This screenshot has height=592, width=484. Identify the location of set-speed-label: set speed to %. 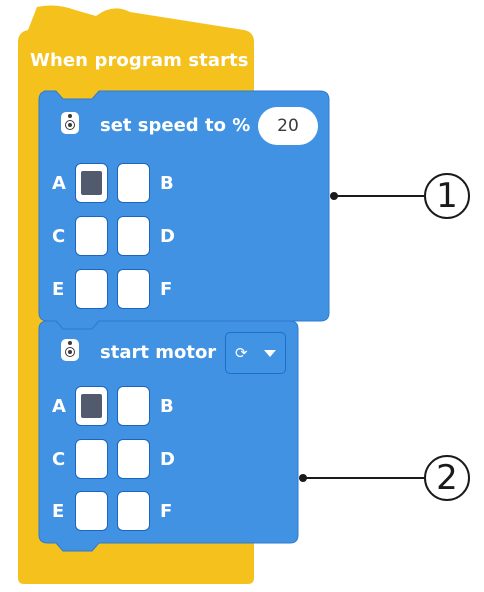
(175, 125).